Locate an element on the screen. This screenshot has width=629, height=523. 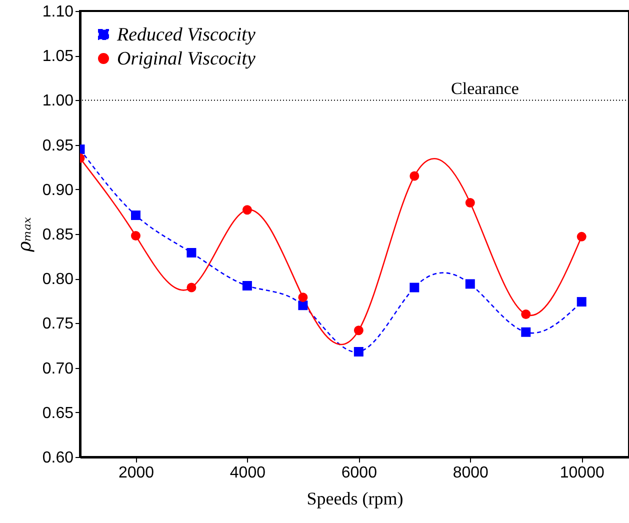
x-axis-title: Speeds (rpm) is located at coordinates (355, 498).